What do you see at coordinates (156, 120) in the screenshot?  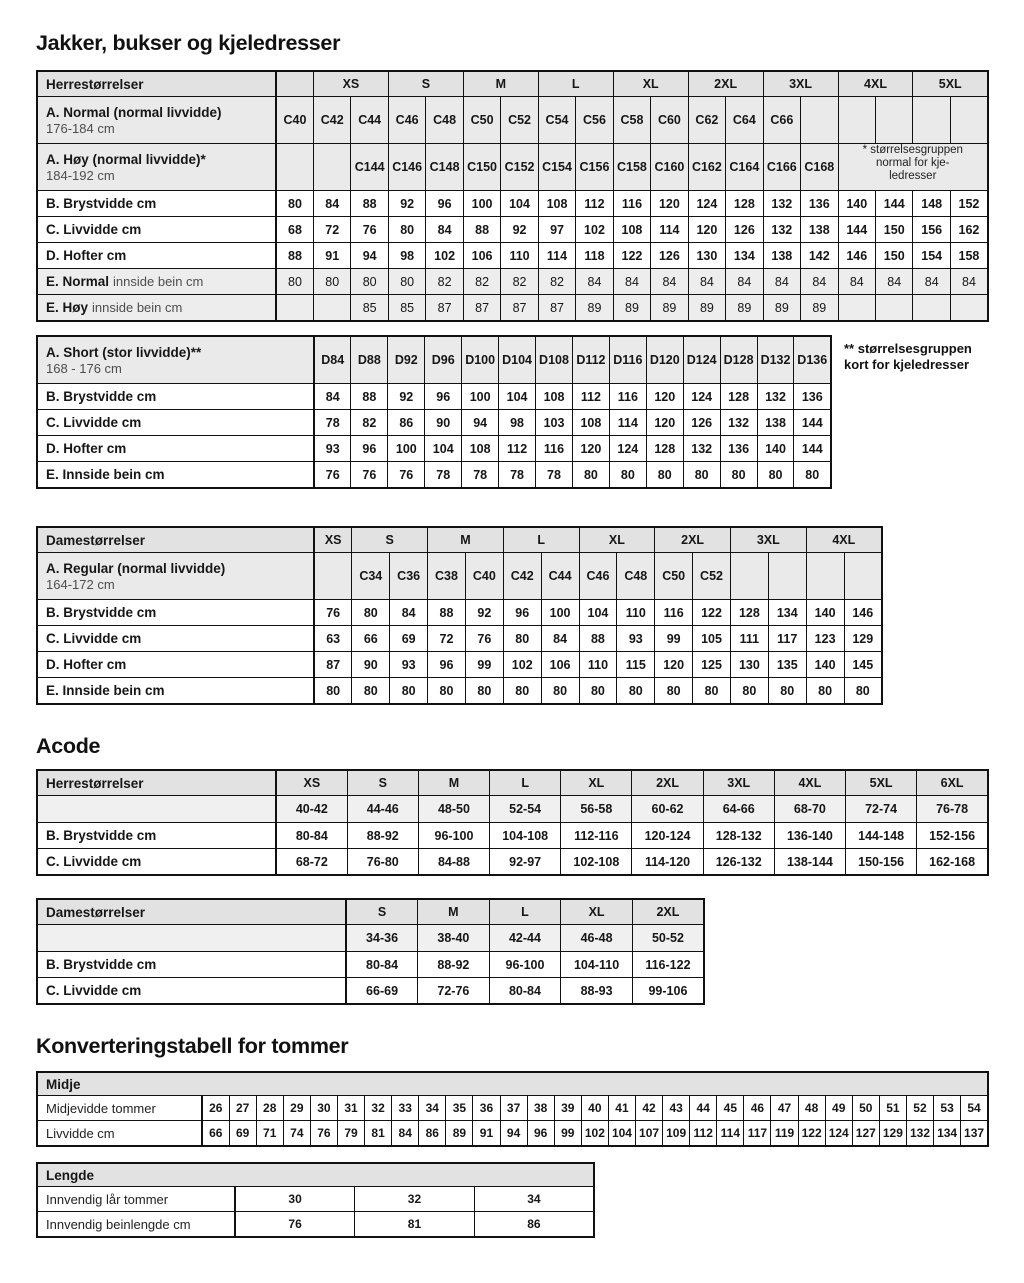 I see `row-label: A. Normal (normal livvidde) 176-184 cm` at bounding box center [156, 120].